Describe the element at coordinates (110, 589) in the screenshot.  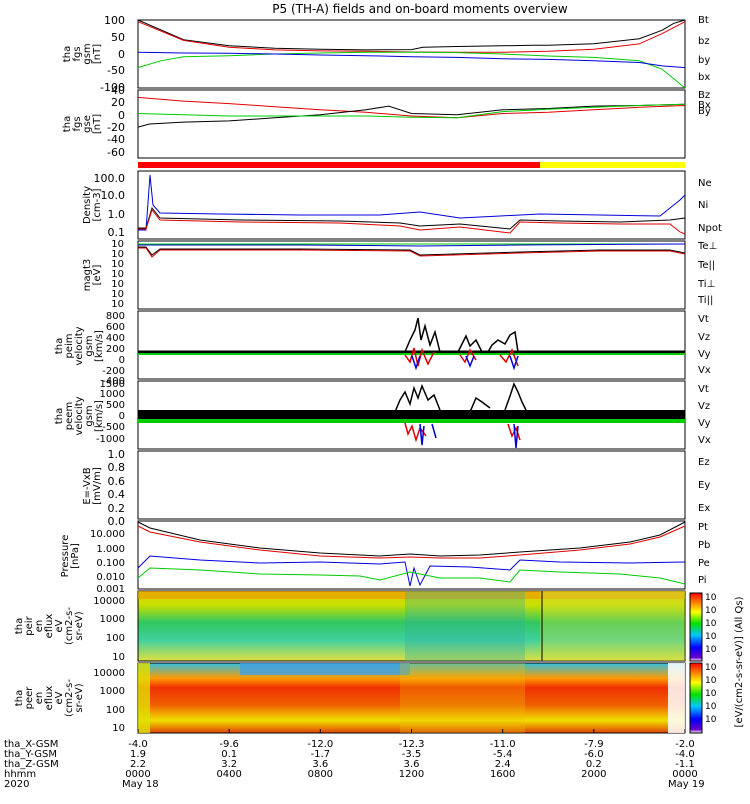
I see `tick-label: 0.001` at that location.